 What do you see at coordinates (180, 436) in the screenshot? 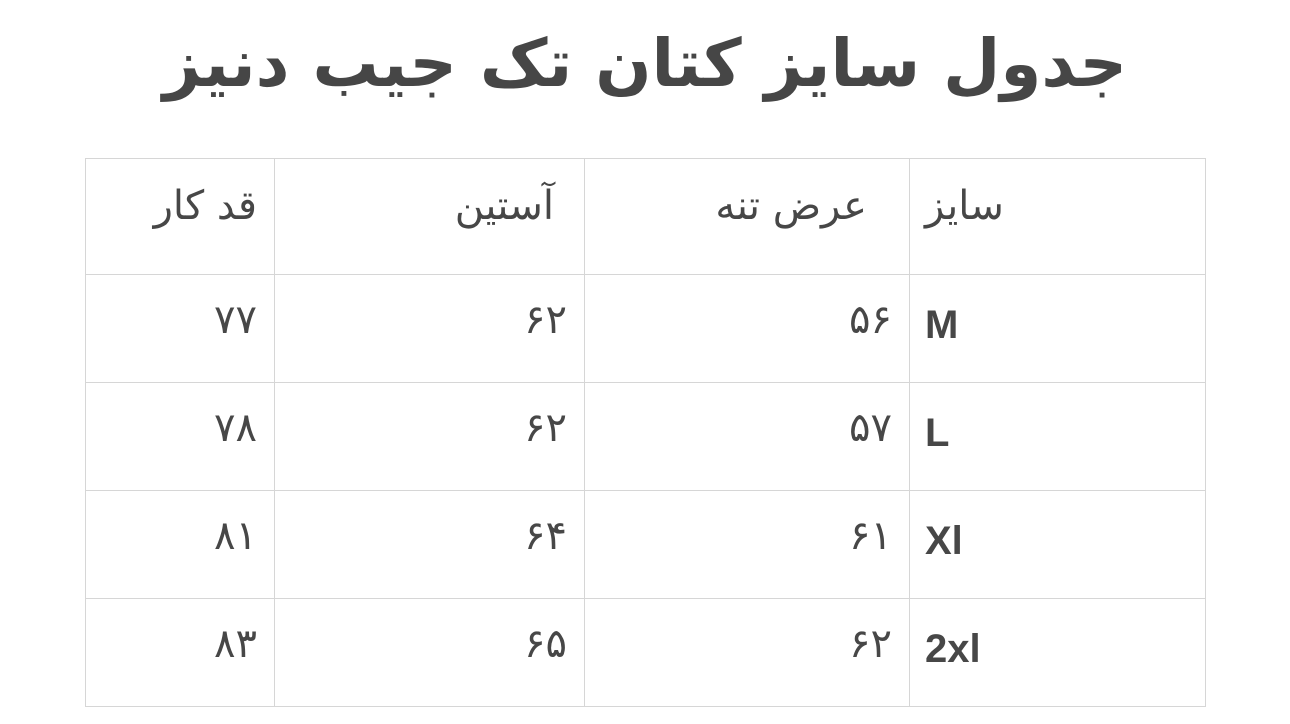
I see `cell-length: ۷۸` at bounding box center [180, 436].